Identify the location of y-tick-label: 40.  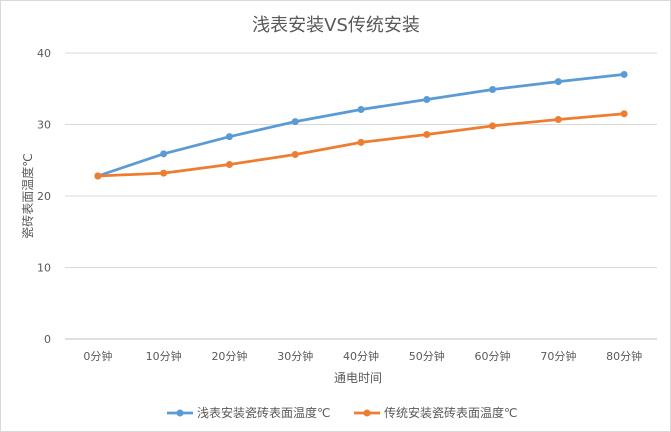
(44, 53).